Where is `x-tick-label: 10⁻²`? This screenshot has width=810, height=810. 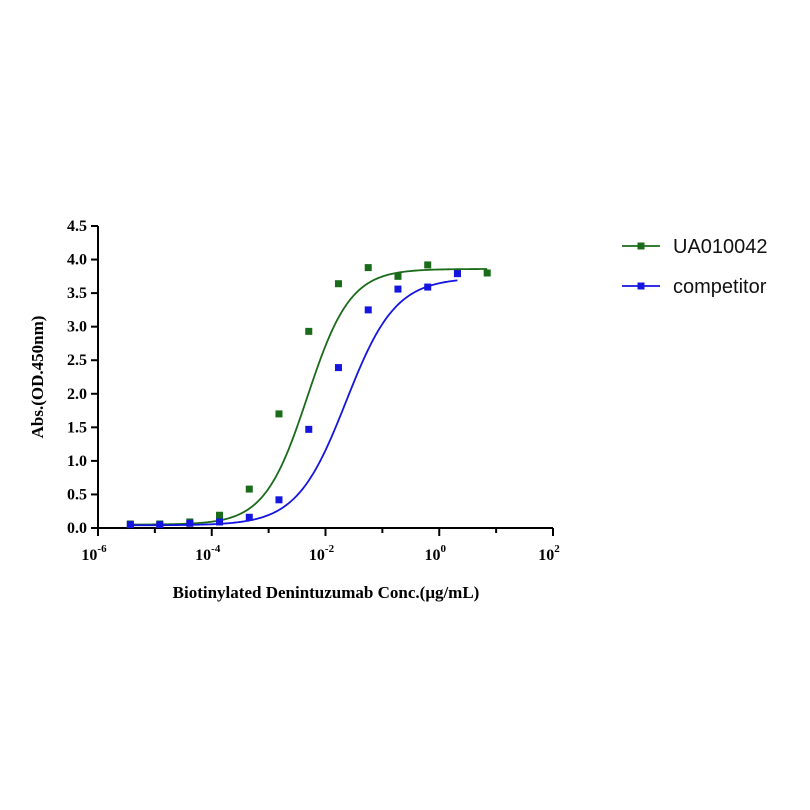 x-tick-label: 10⁻² is located at coordinates (322, 553).